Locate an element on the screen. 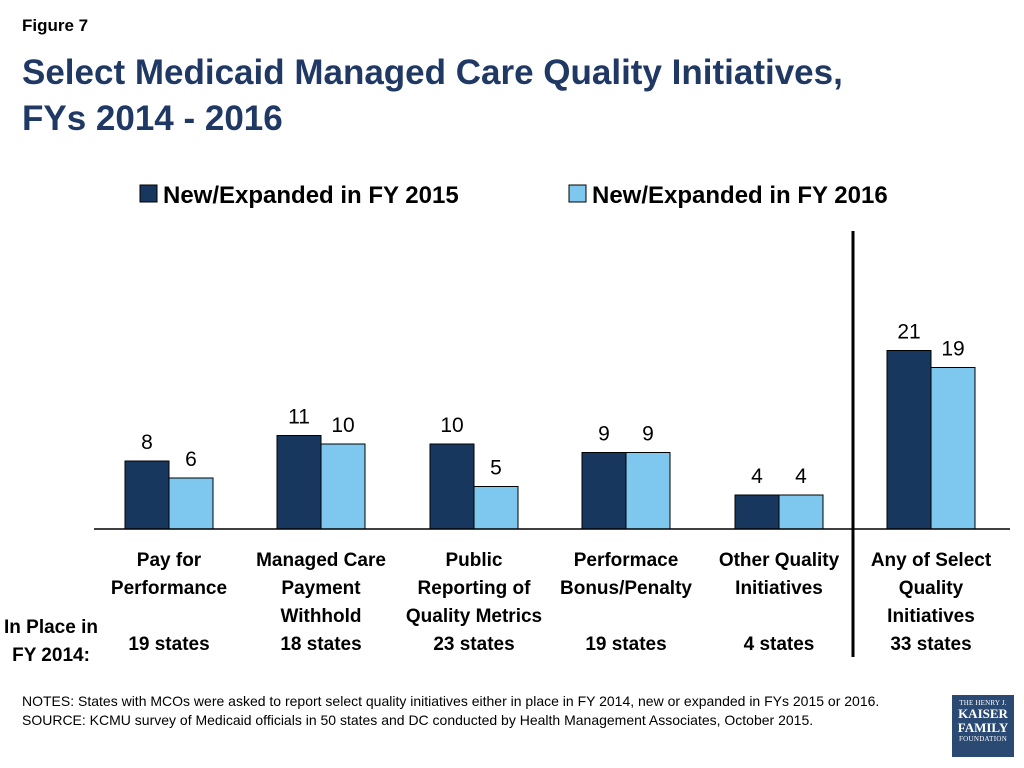 The width and height of the screenshot is (1024, 768). data-label-s1-c2: 11 is located at coordinates (299, 417).